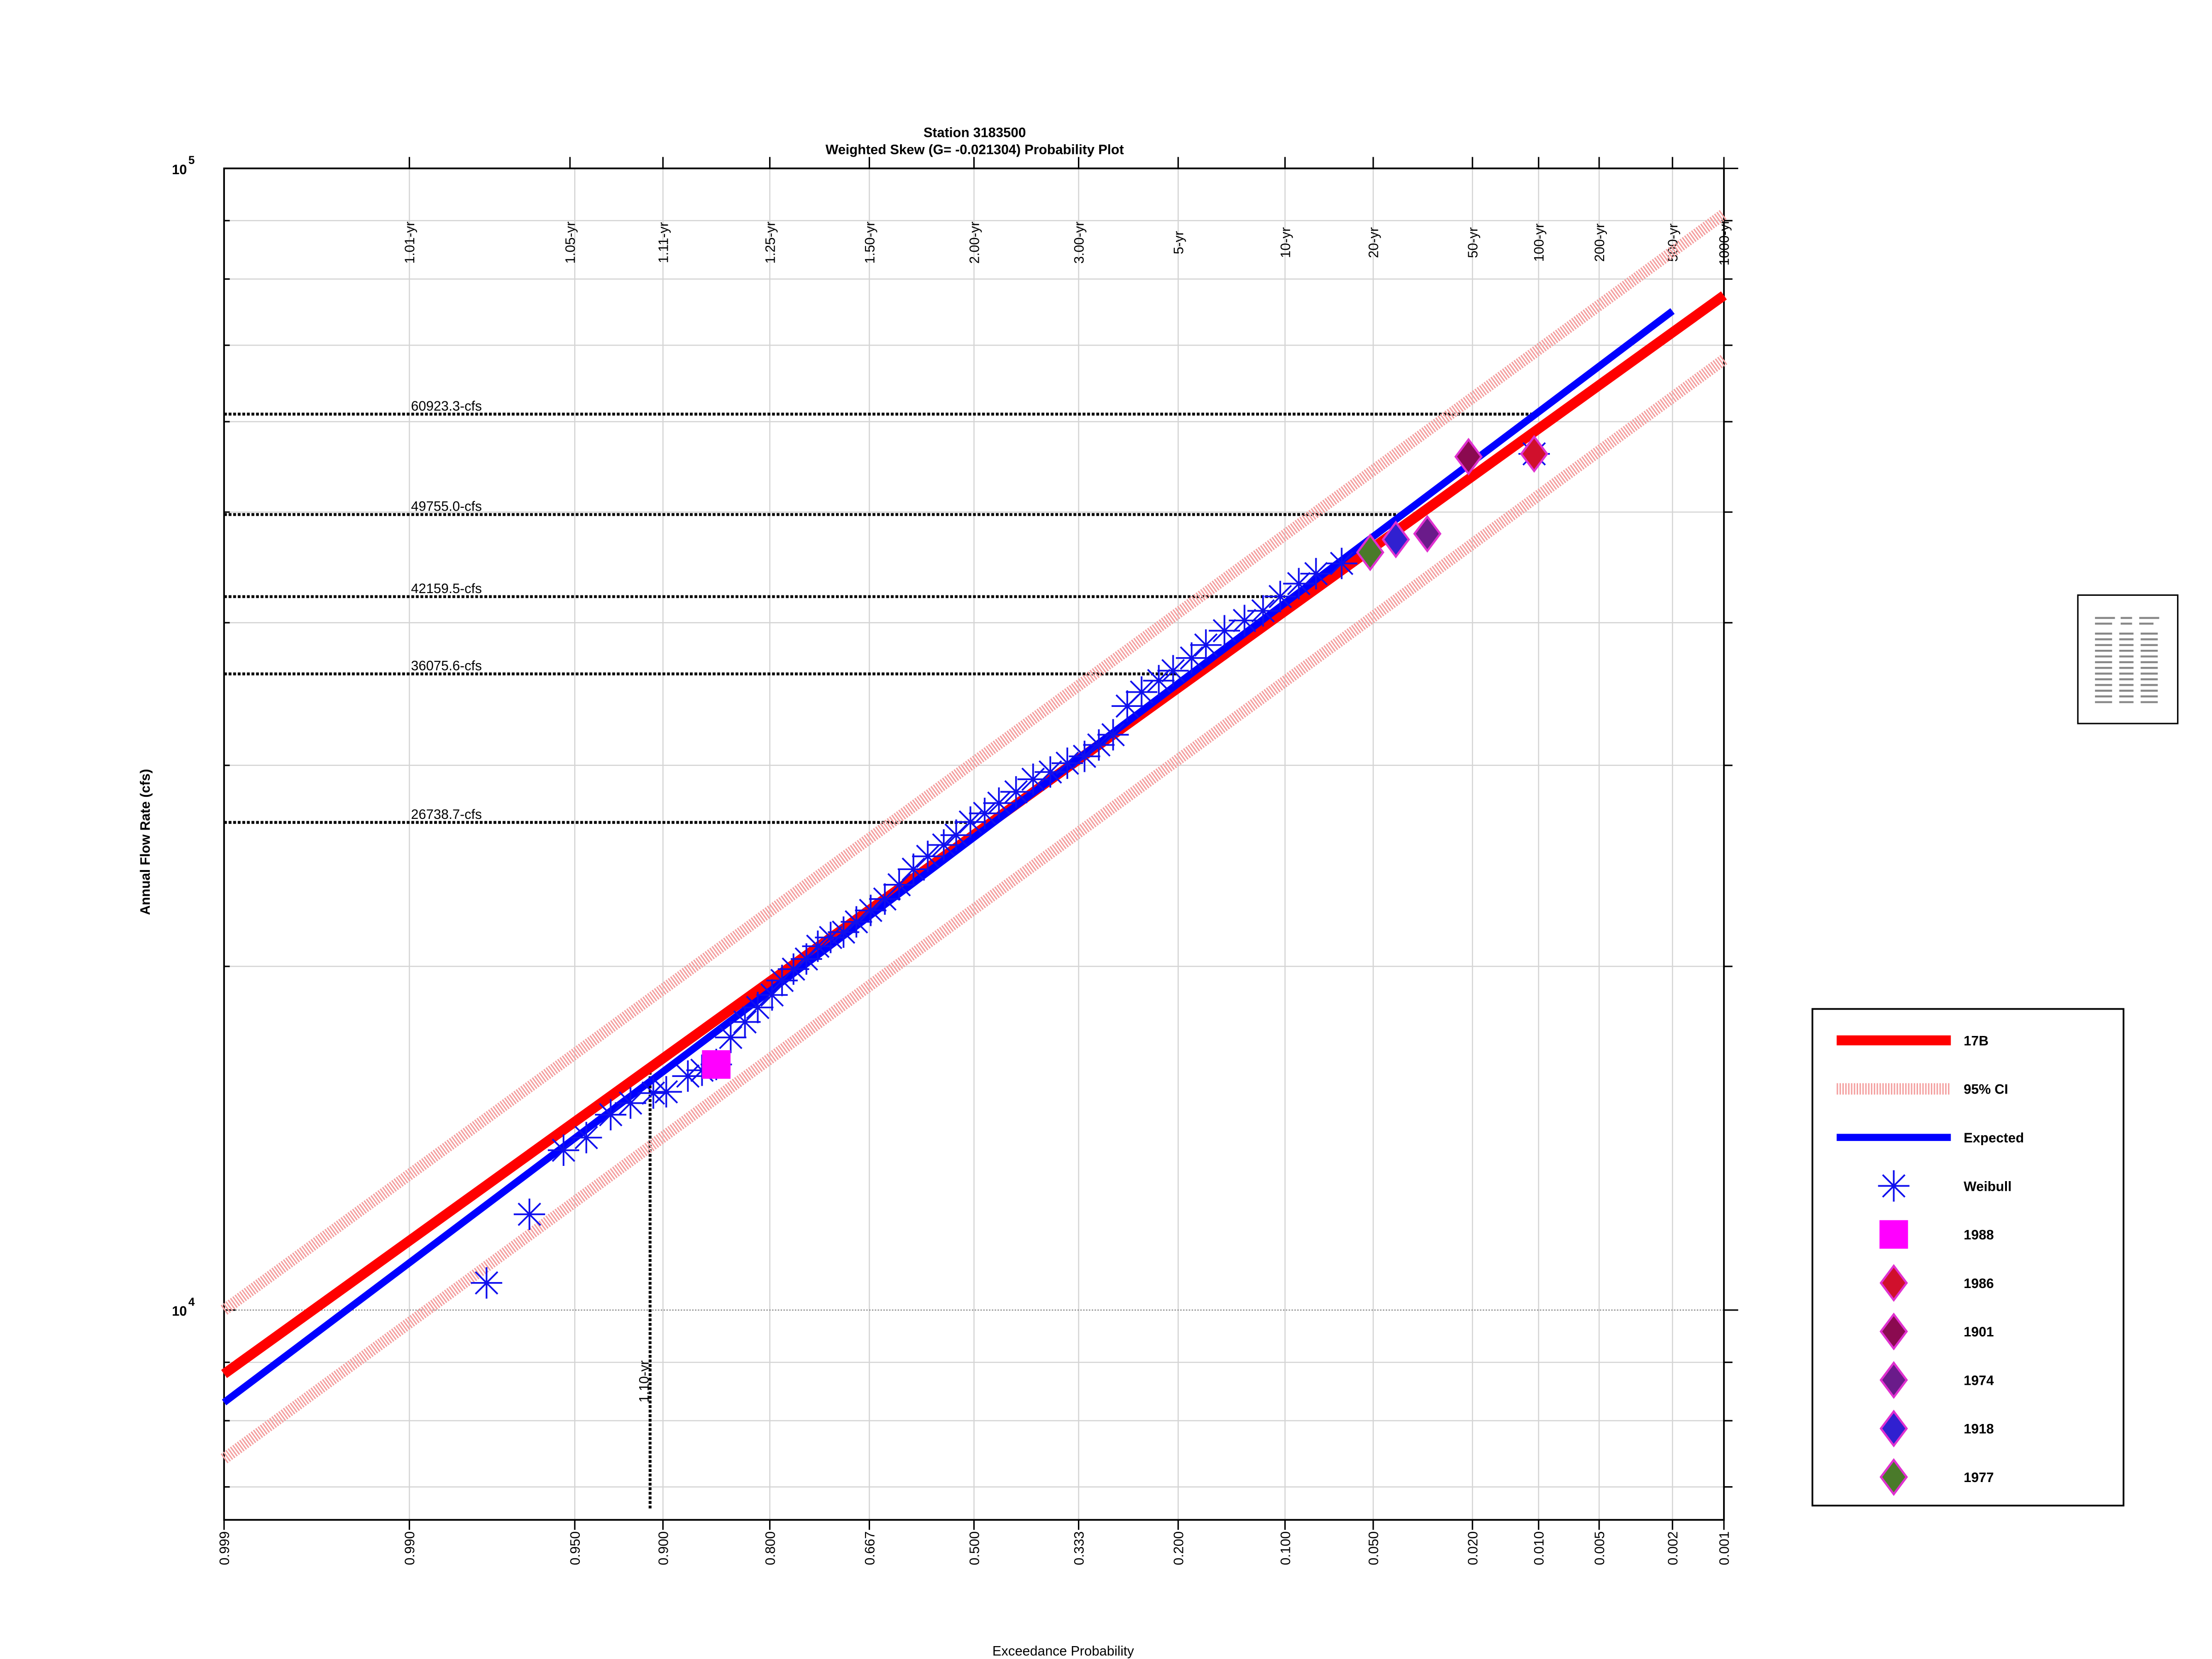 This screenshot has height=1659, width=2212. What do you see at coordinates (1599, 243) in the screenshot?
I see `x2-tick-label: 200-yr` at bounding box center [1599, 243].